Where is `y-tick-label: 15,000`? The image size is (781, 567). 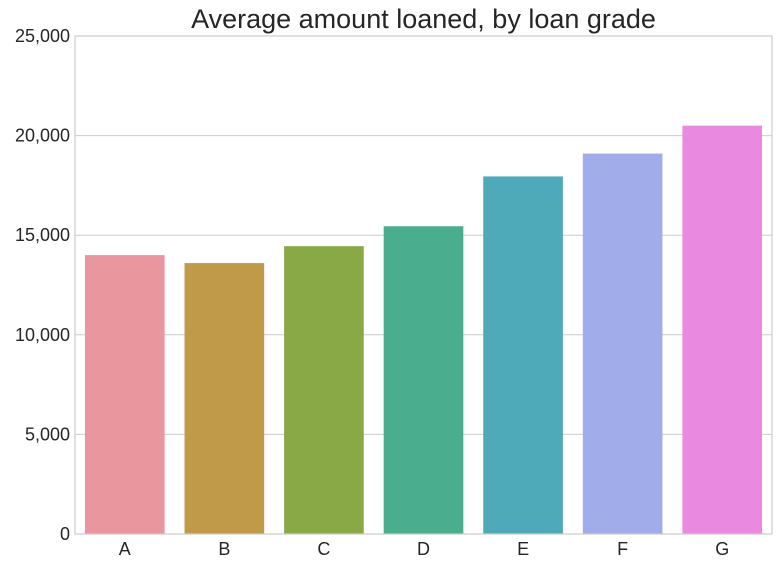 y-tick-label: 15,000 is located at coordinates (42, 235).